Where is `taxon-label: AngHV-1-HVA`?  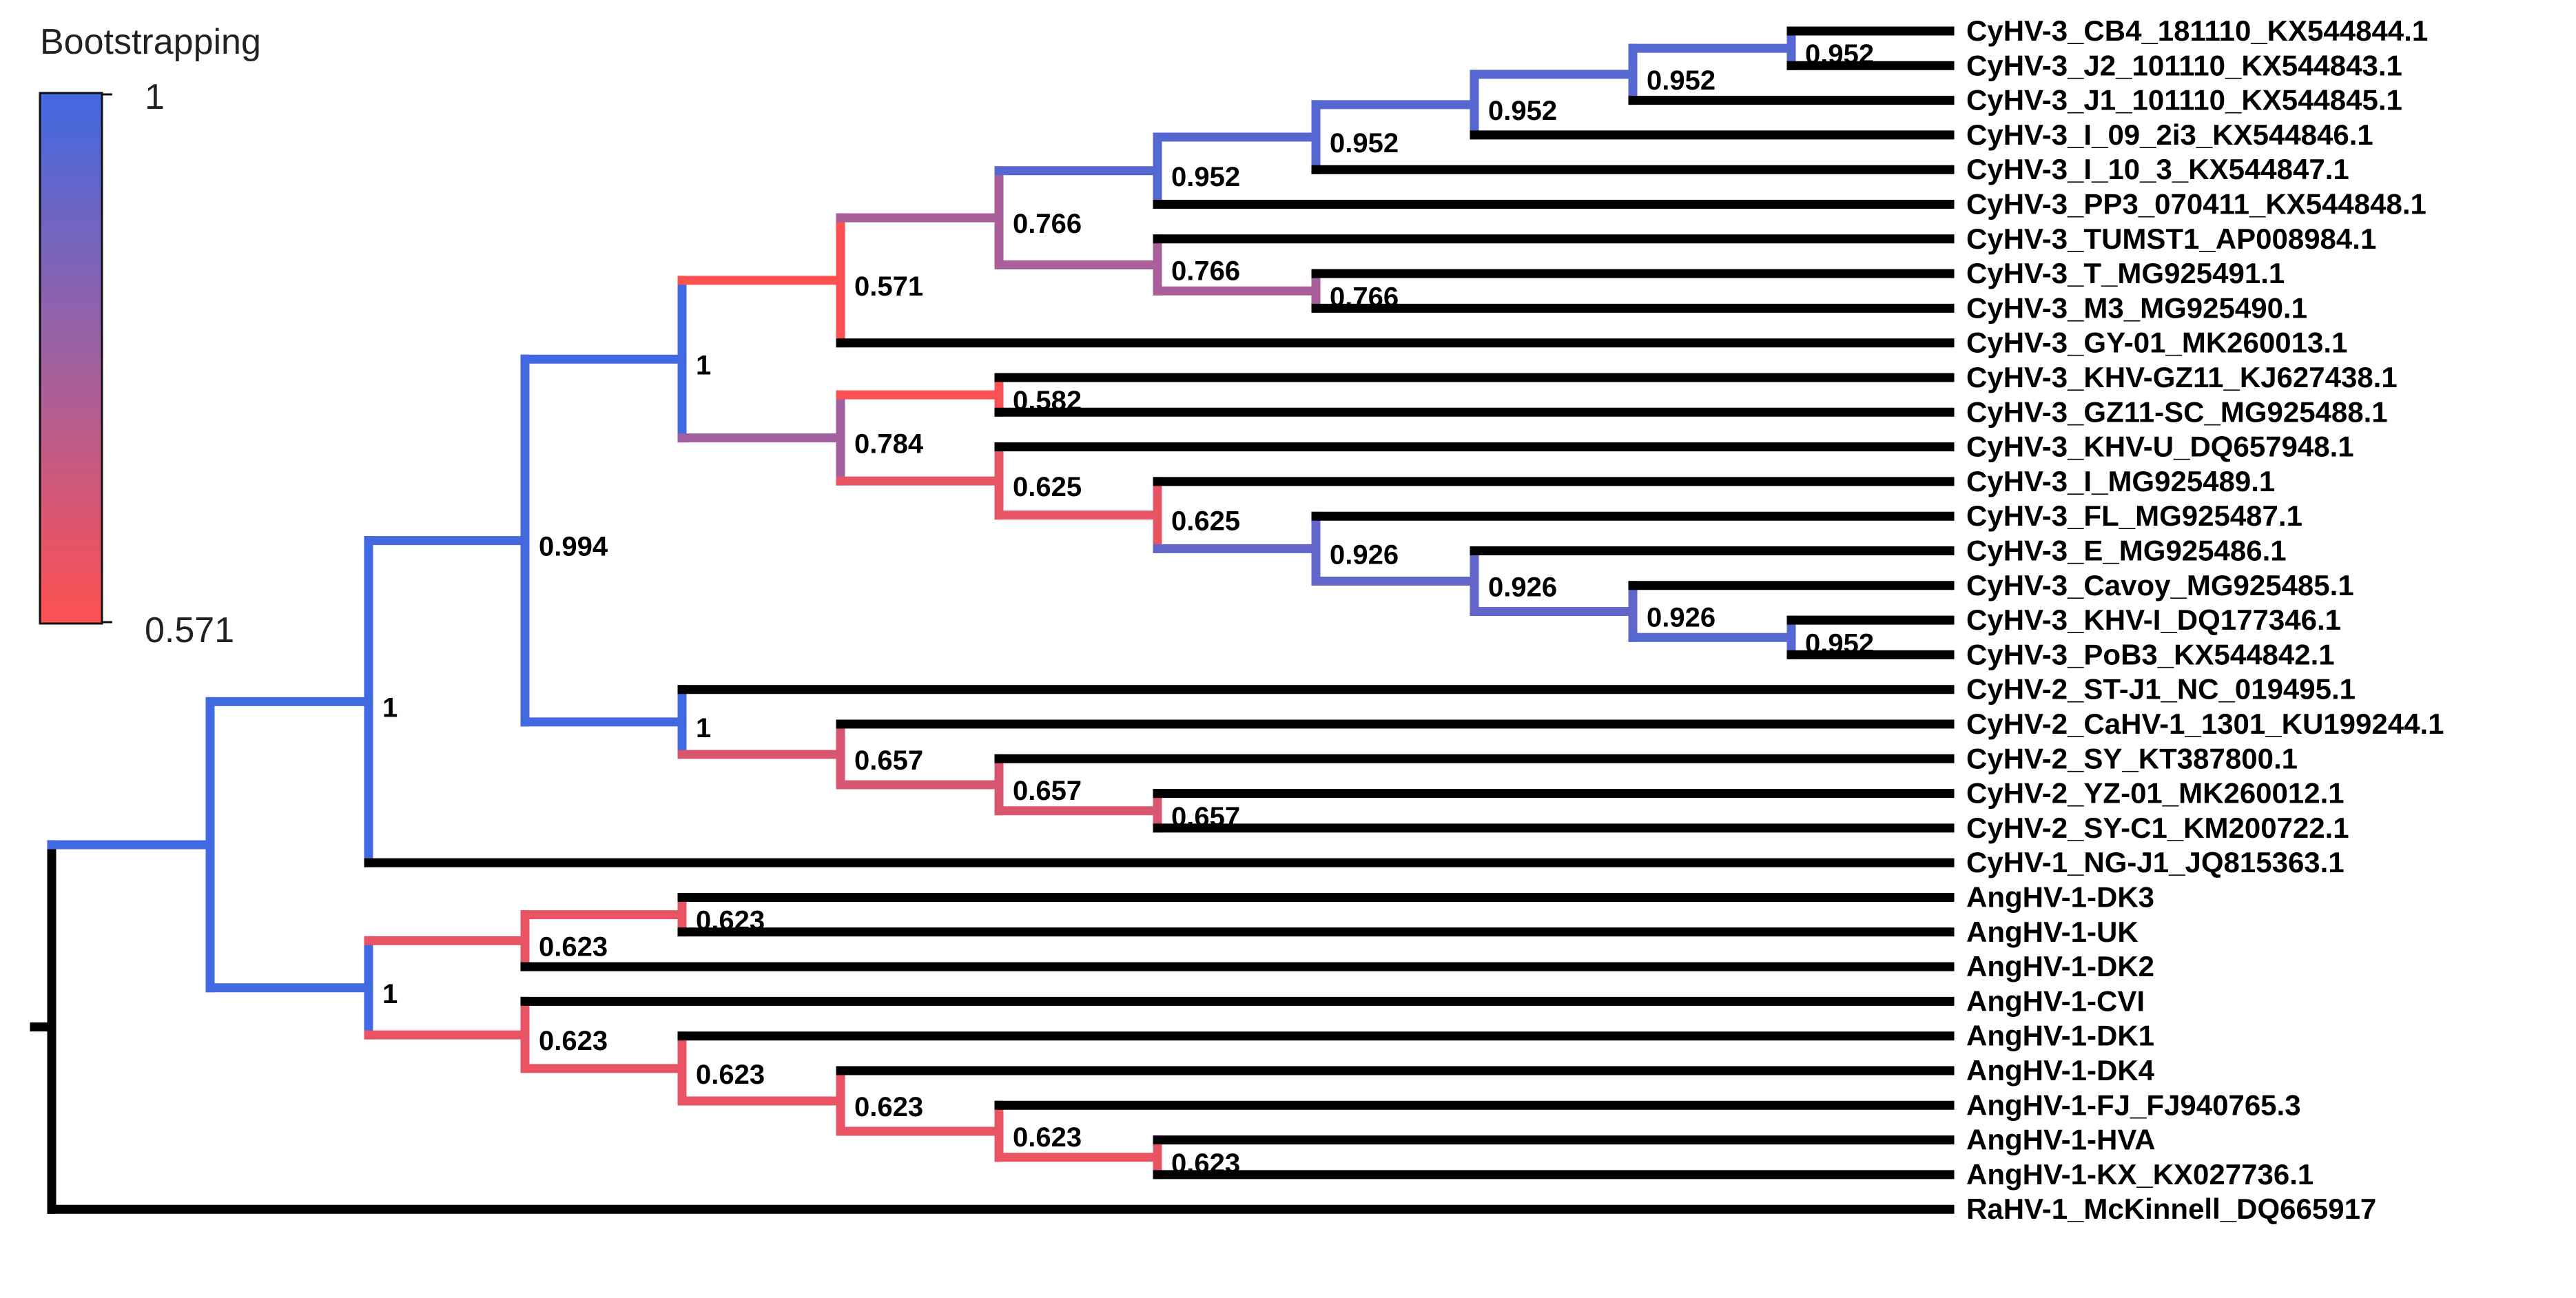 taxon-label: AngHV-1-HVA is located at coordinates (2061, 1140).